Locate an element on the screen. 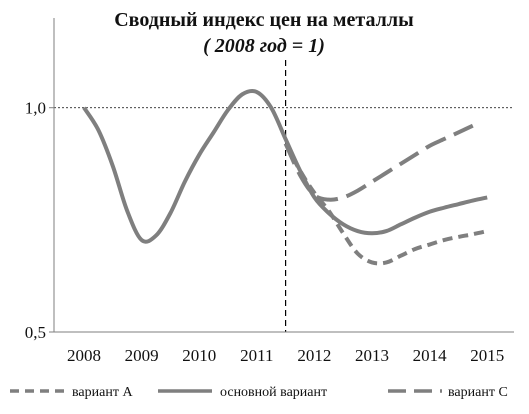 This screenshot has width=529, height=414. chart-title: Сводный индекс цен на металлы is located at coordinates (264, 20).